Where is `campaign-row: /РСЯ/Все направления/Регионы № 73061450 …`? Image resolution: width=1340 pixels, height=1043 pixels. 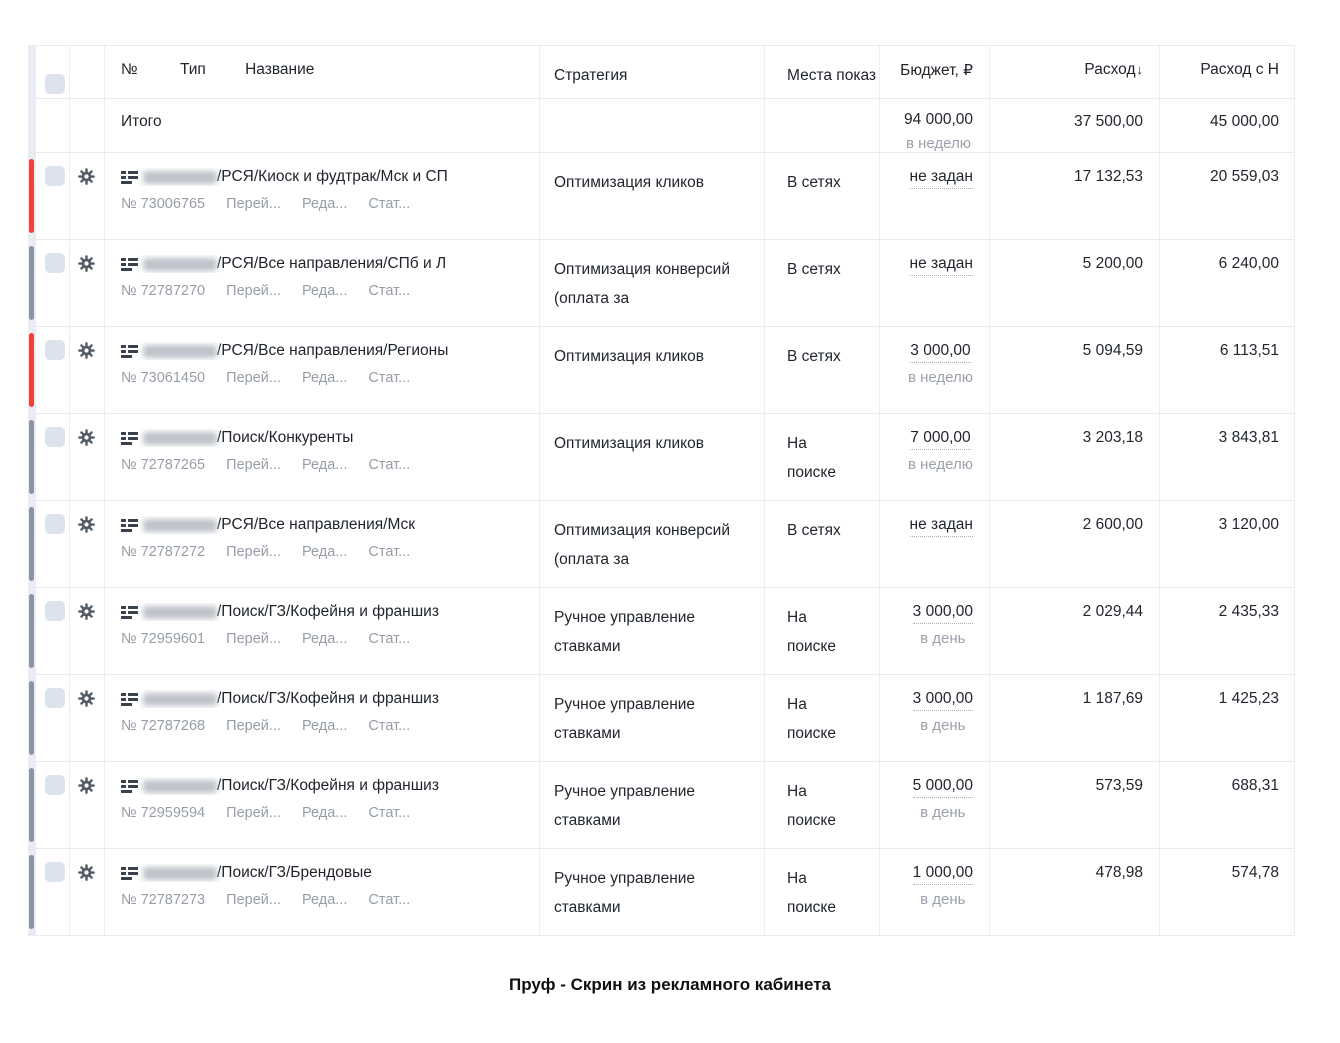 campaign-row: /РСЯ/Все направления/Регионы № 73061450 … is located at coordinates (661, 370).